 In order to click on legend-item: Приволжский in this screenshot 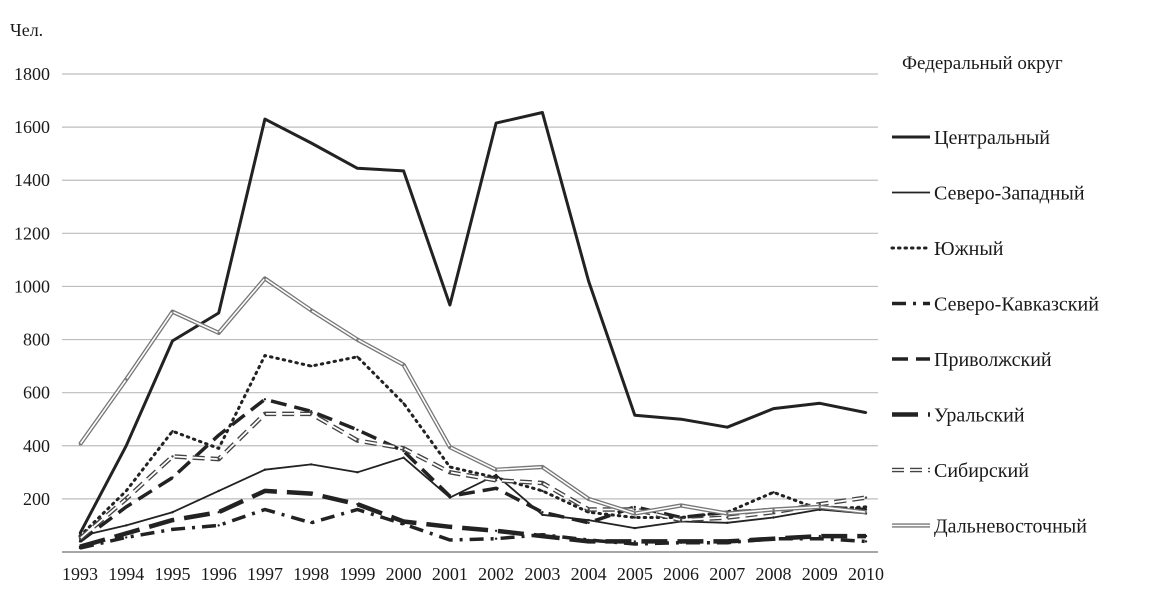, I will do `click(972, 360)`.